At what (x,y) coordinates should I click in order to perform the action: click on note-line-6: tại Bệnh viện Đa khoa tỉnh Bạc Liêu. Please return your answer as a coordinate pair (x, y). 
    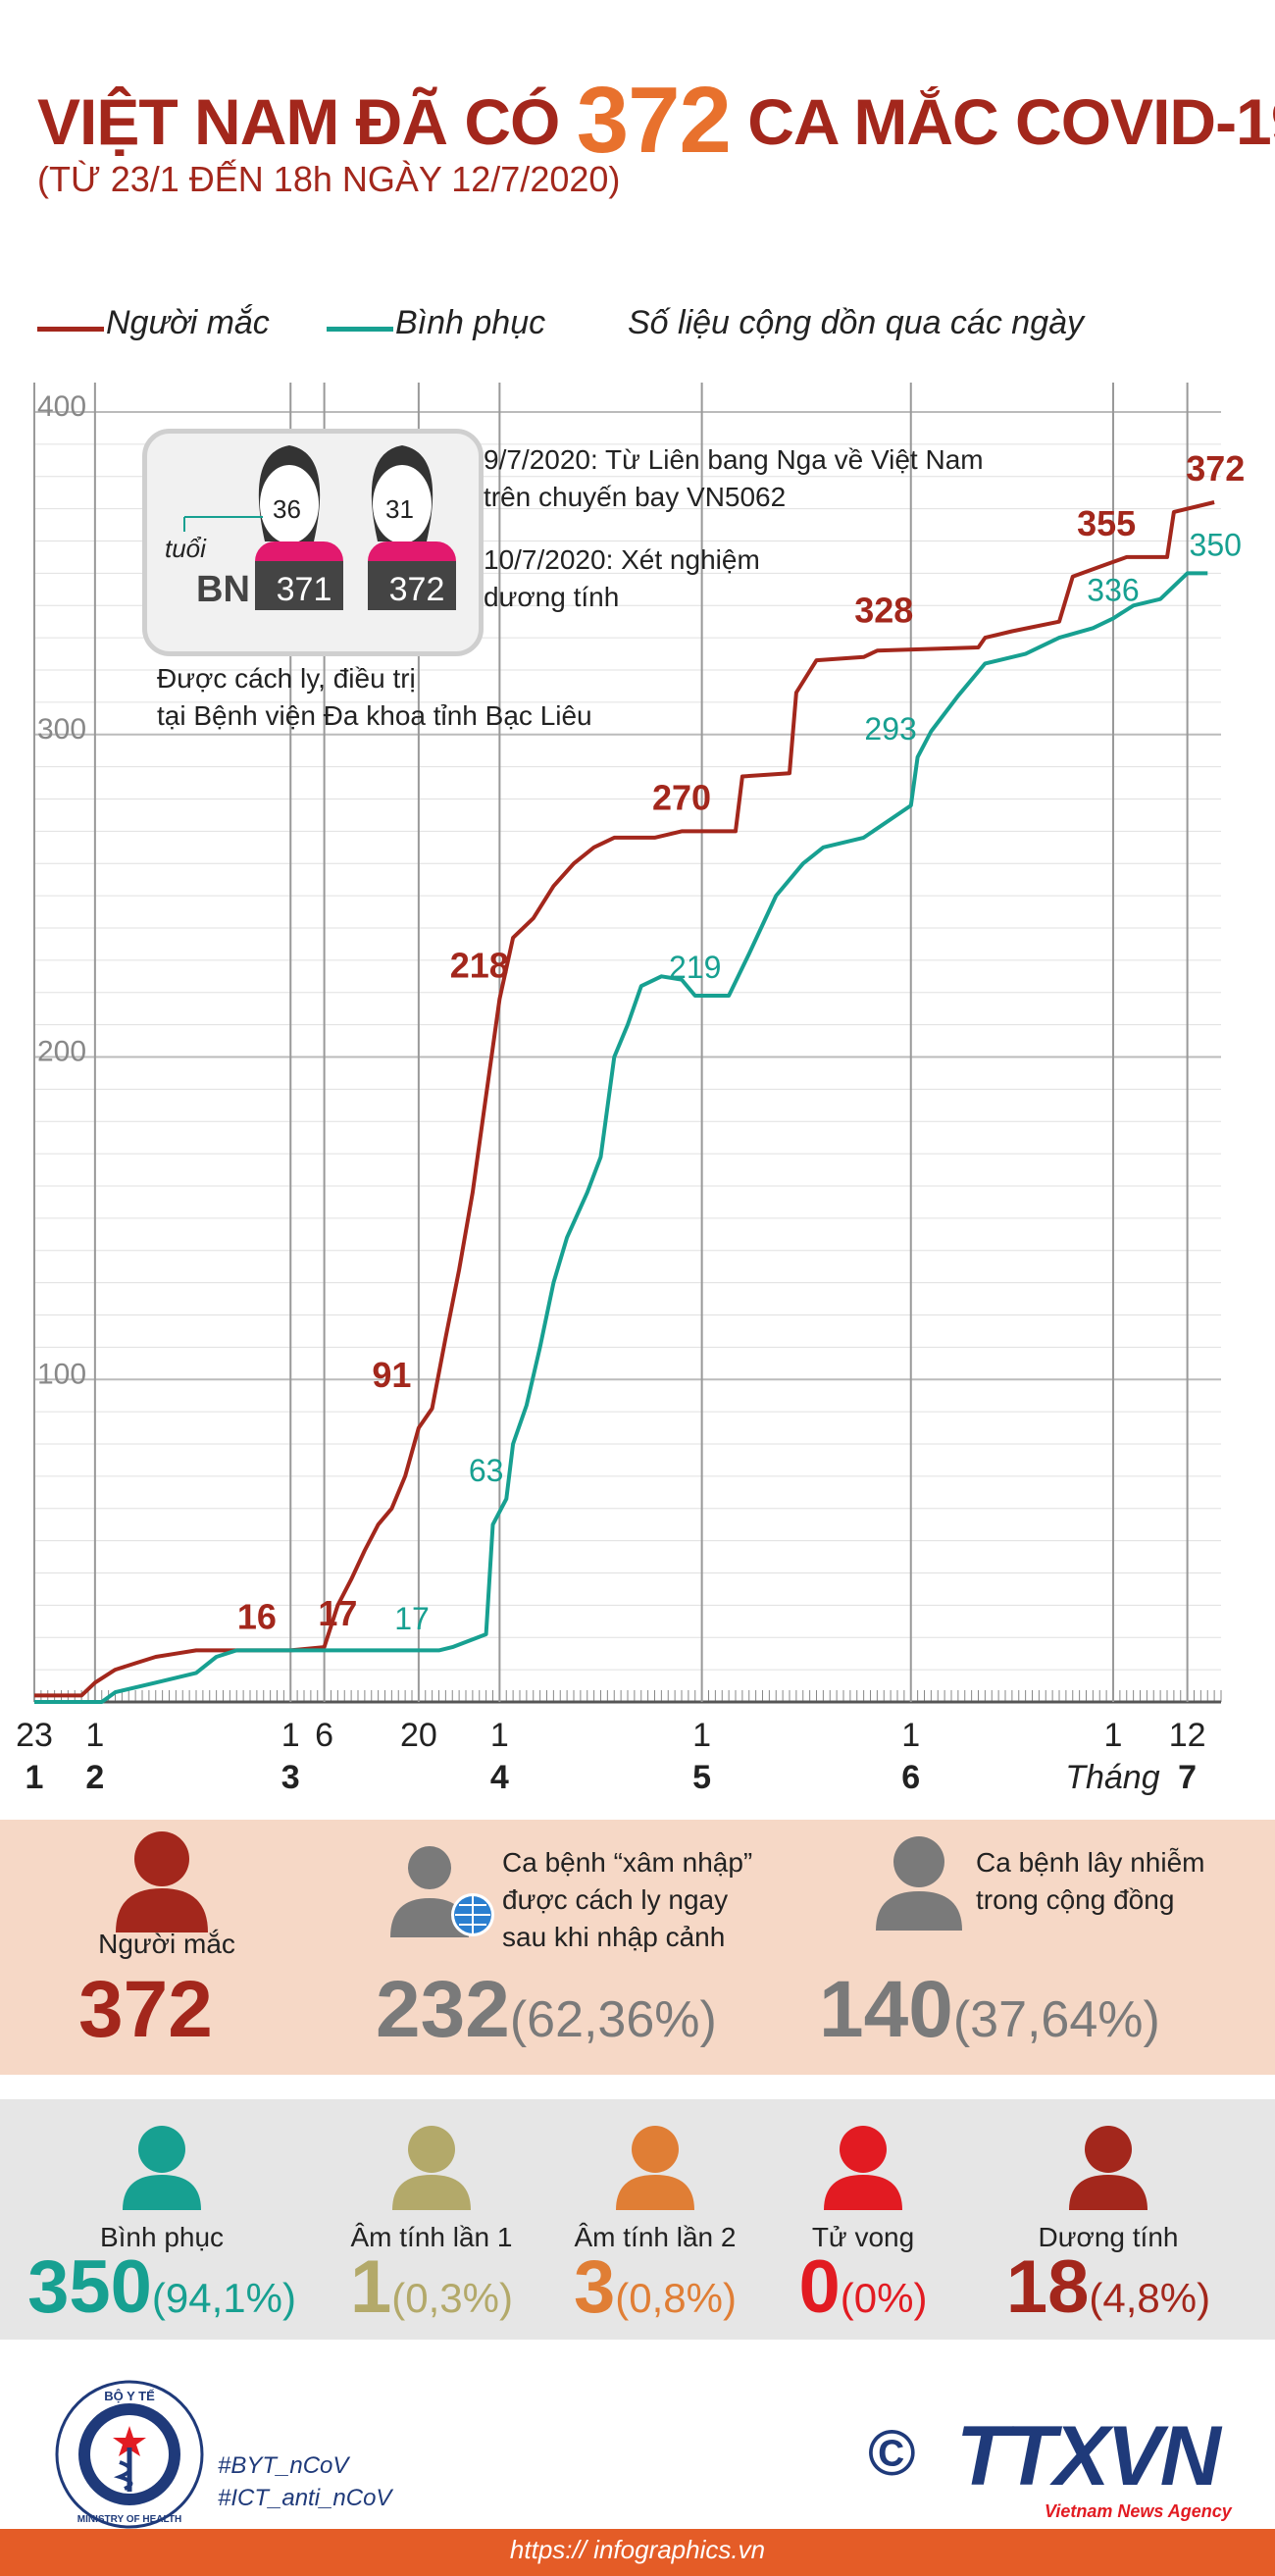
    Looking at the image, I should click on (374, 715).